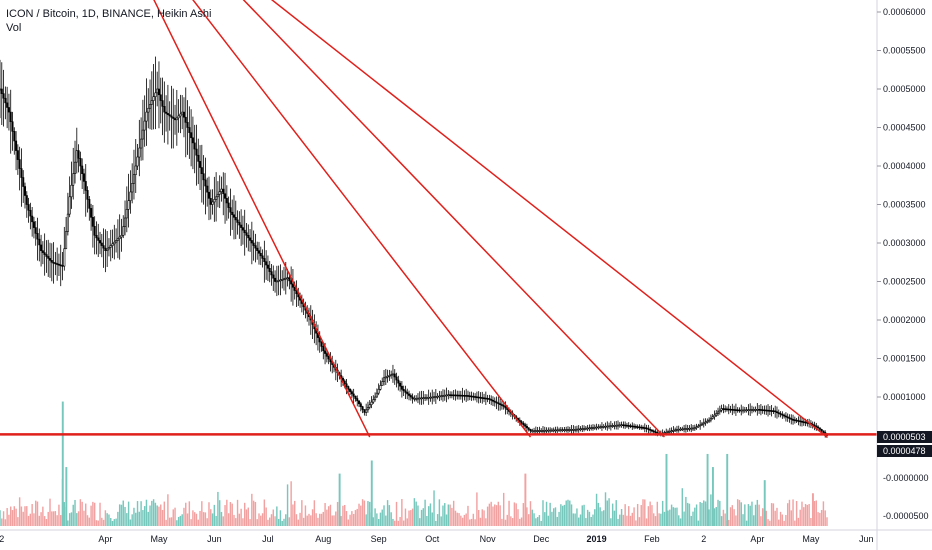 This screenshot has height=550, width=932. I want to click on volume-tick-label: -0.0000500, so click(906, 516).